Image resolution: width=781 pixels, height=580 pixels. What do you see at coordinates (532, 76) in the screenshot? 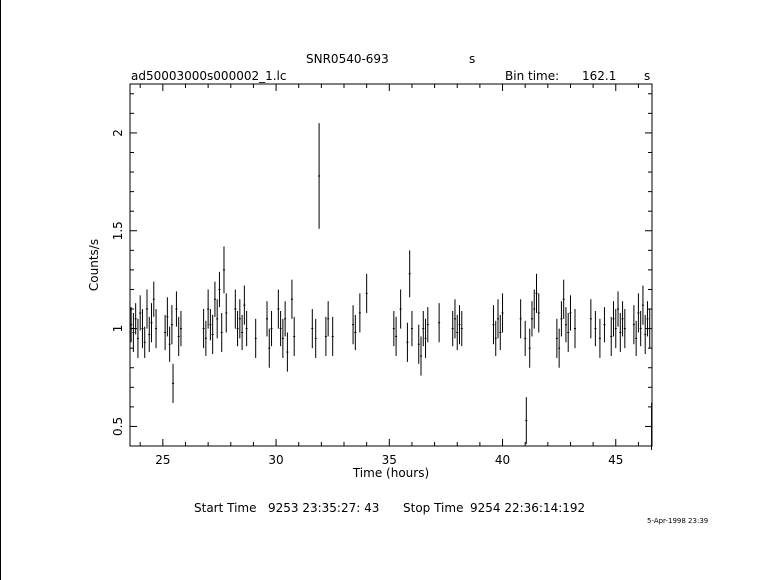
I see `bin-time-label: Bin time:` at bounding box center [532, 76].